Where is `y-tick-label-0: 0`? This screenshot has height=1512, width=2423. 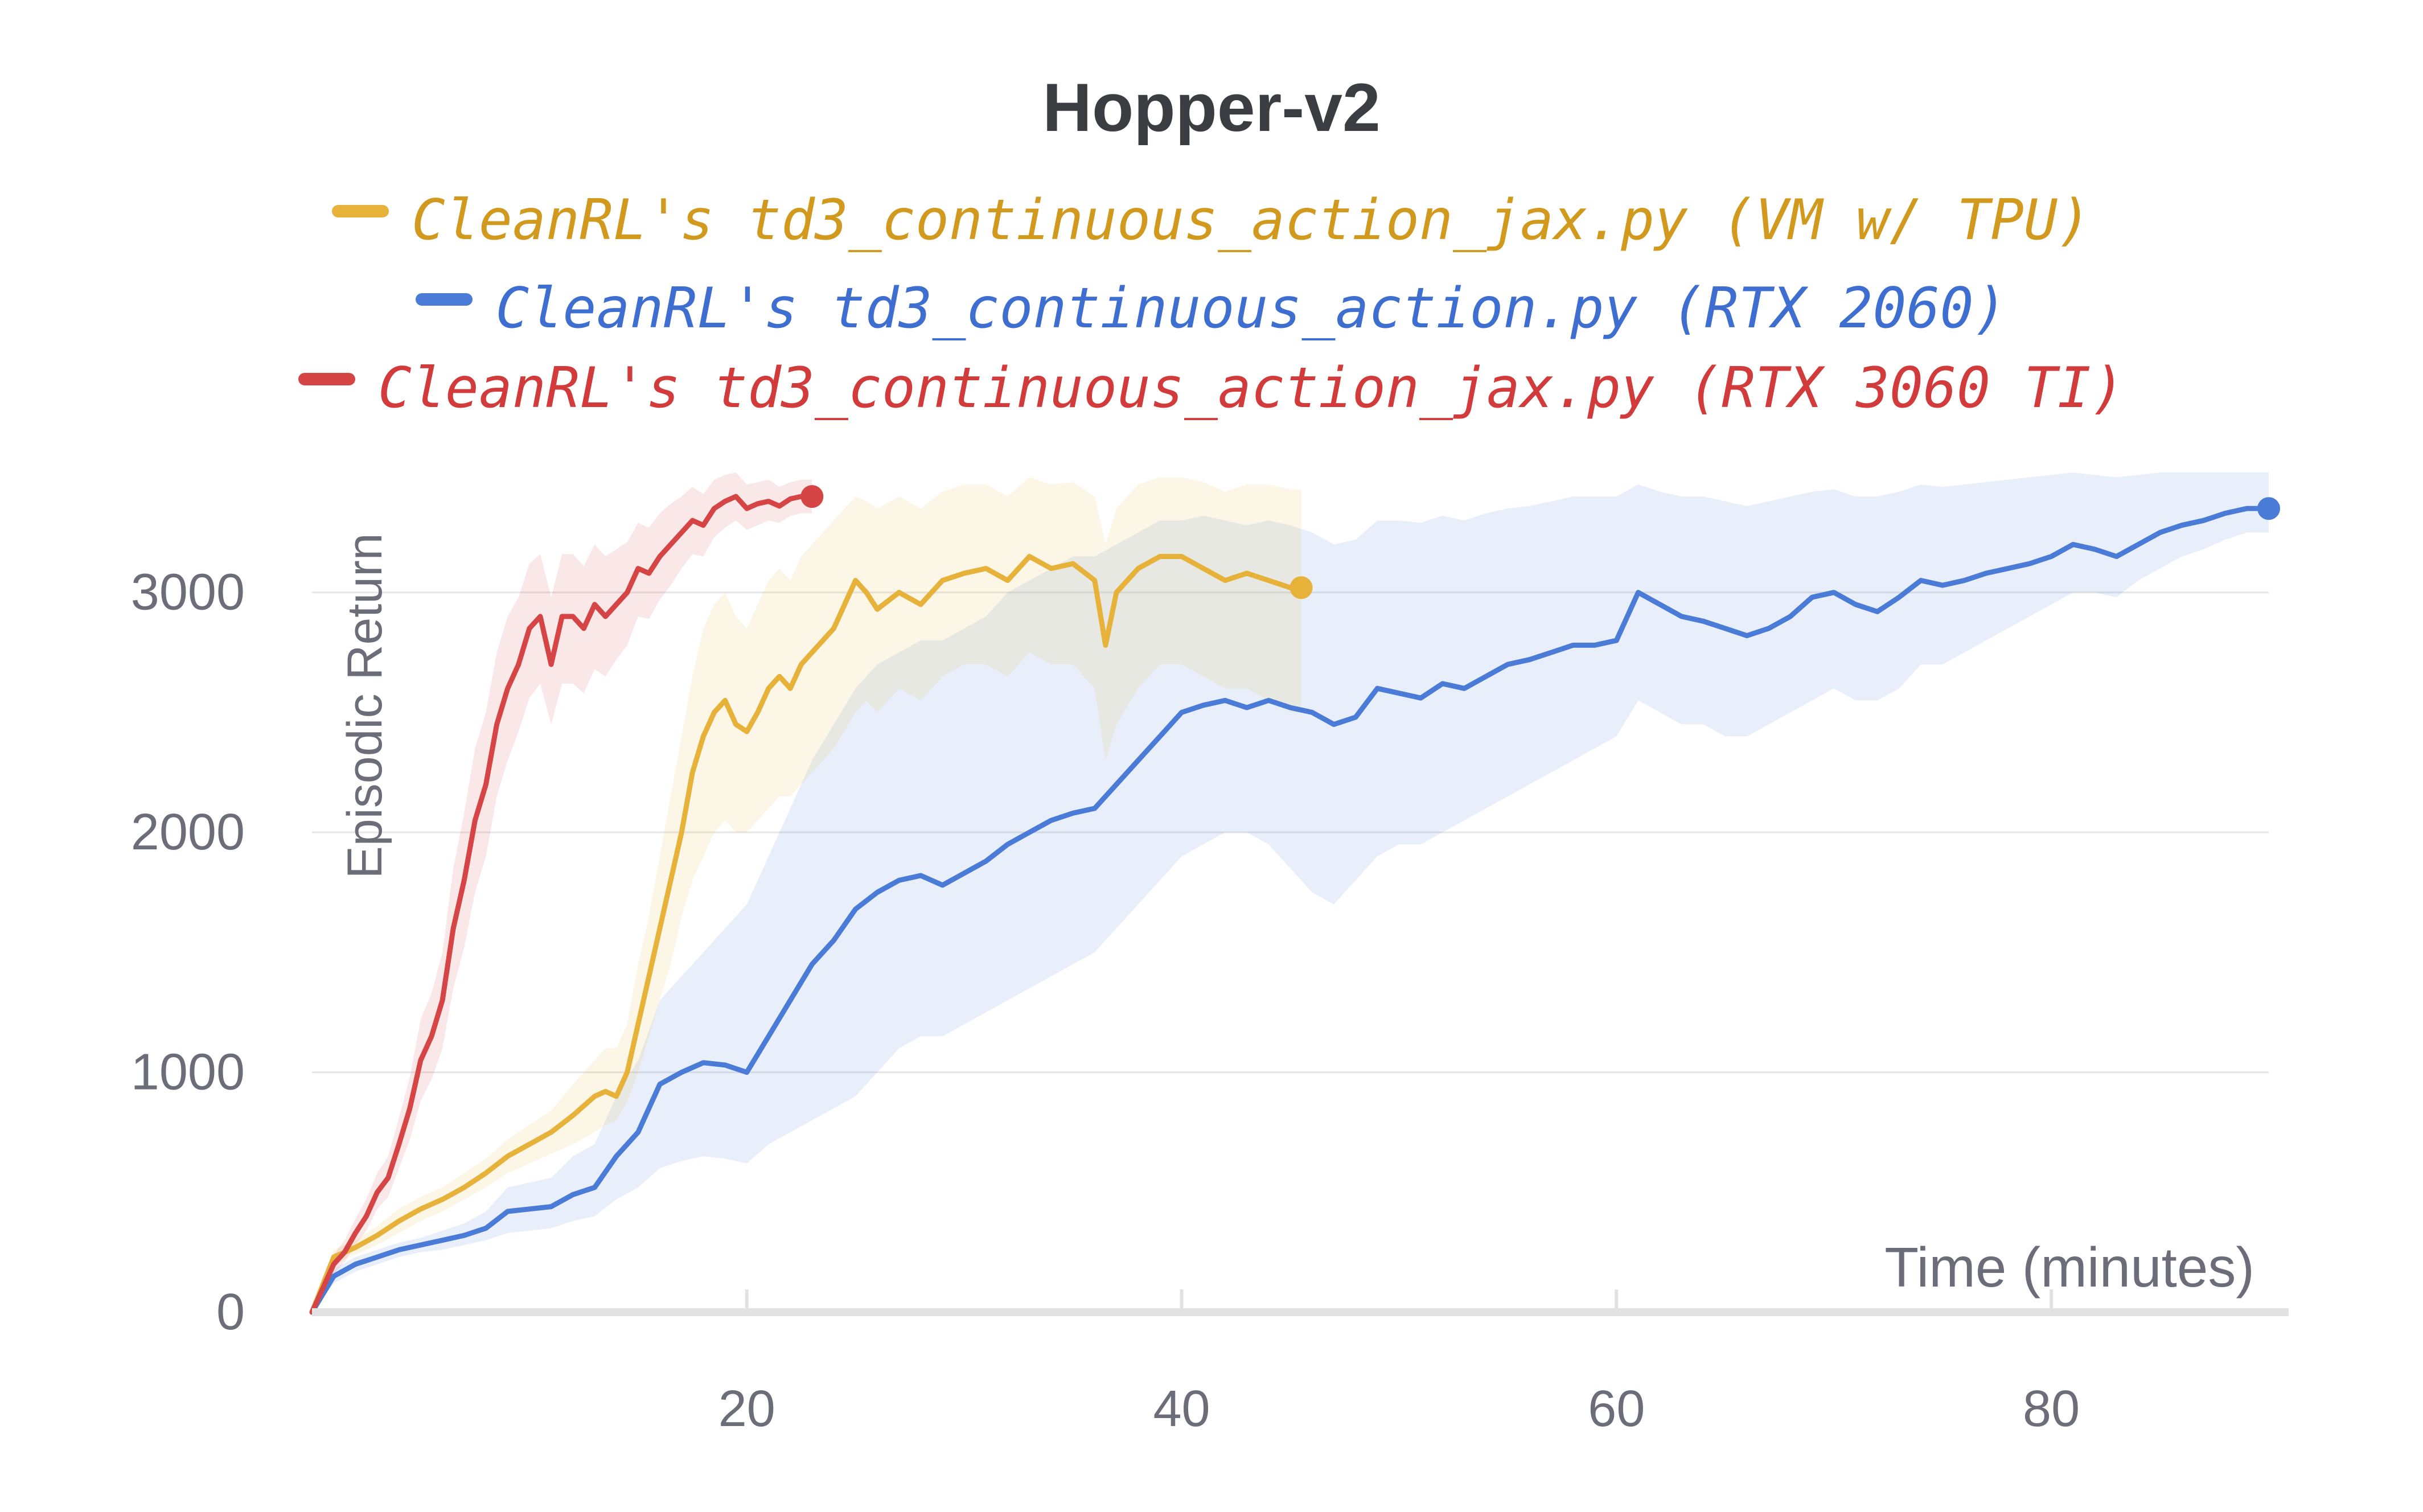 y-tick-label-0: 0 is located at coordinates (230, 1312).